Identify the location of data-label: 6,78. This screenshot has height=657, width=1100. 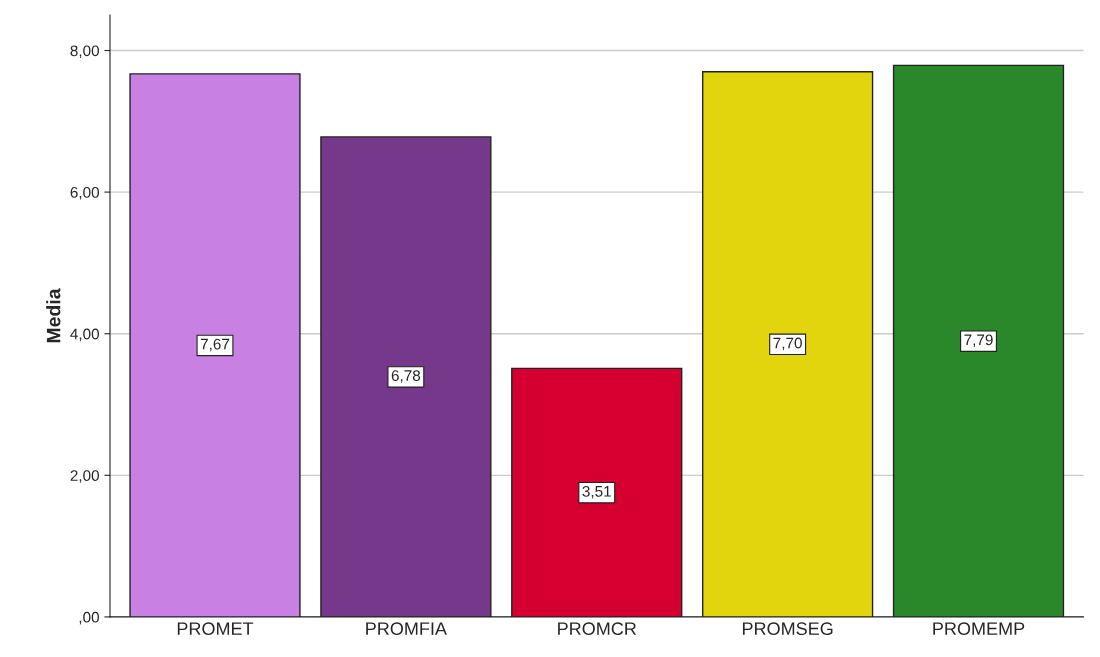
(406, 376).